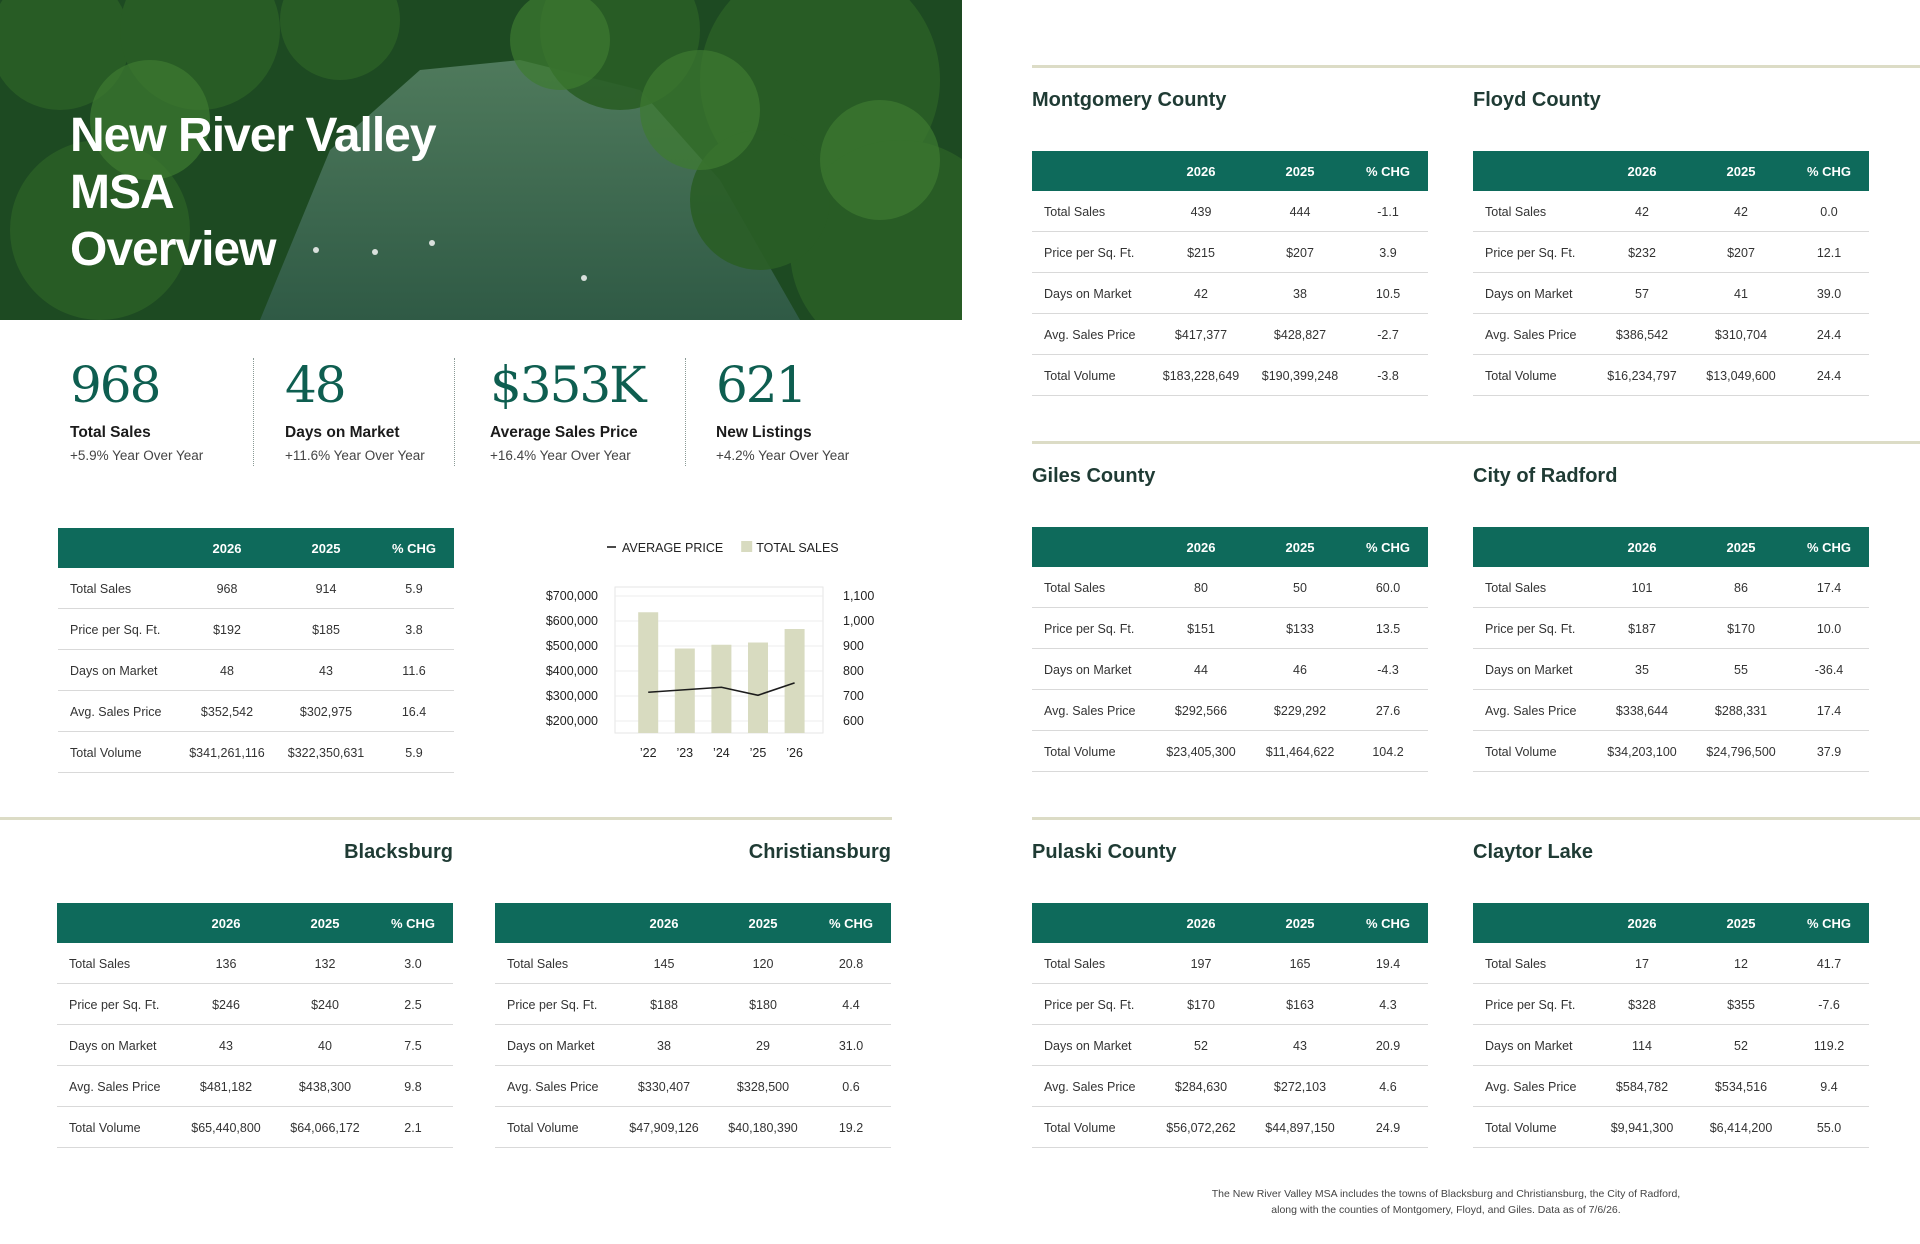 This screenshot has height=1244, width=1920. What do you see at coordinates (853, 671) in the screenshot?
I see `y2-tick-label: 800` at bounding box center [853, 671].